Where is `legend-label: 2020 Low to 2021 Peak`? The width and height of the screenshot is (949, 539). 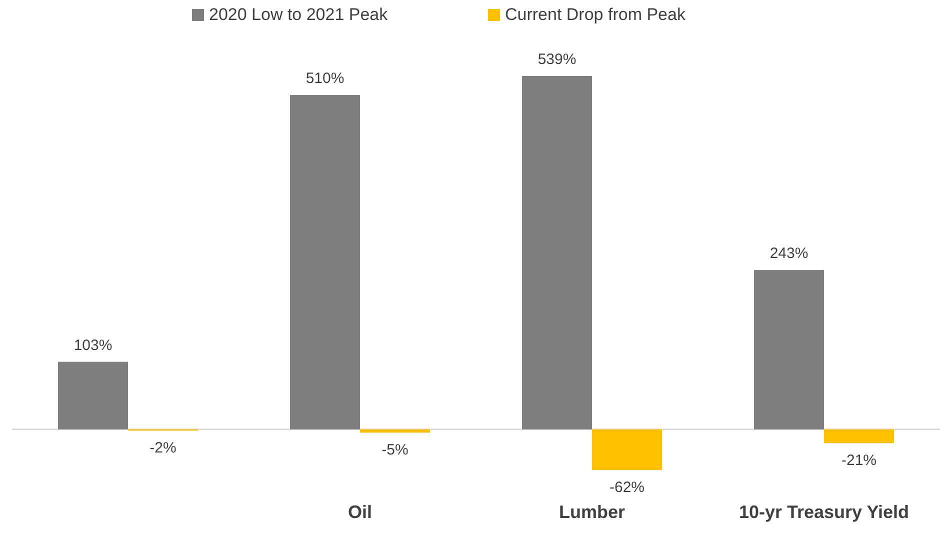
legend-label: 2020 Low to 2021 Peak is located at coordinates (298, 14).